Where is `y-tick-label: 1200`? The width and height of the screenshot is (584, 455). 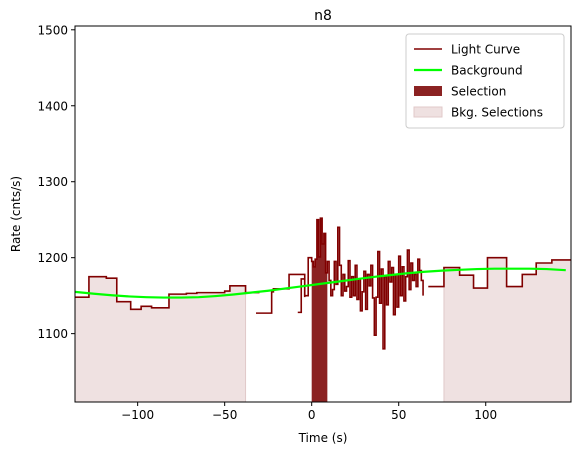
y-tick-label: 1200 is located at coordinates (52, 258).